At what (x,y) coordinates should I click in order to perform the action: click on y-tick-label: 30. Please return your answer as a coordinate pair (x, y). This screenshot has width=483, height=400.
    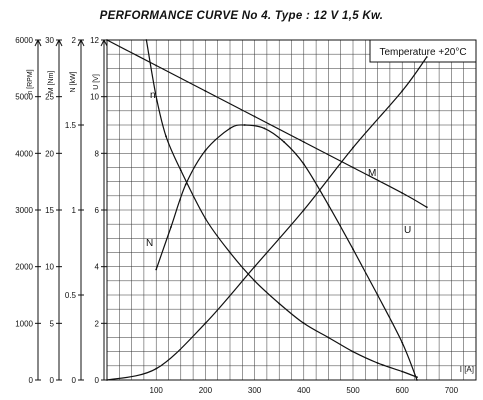
    Looking at the image, I should click on (49, 40).